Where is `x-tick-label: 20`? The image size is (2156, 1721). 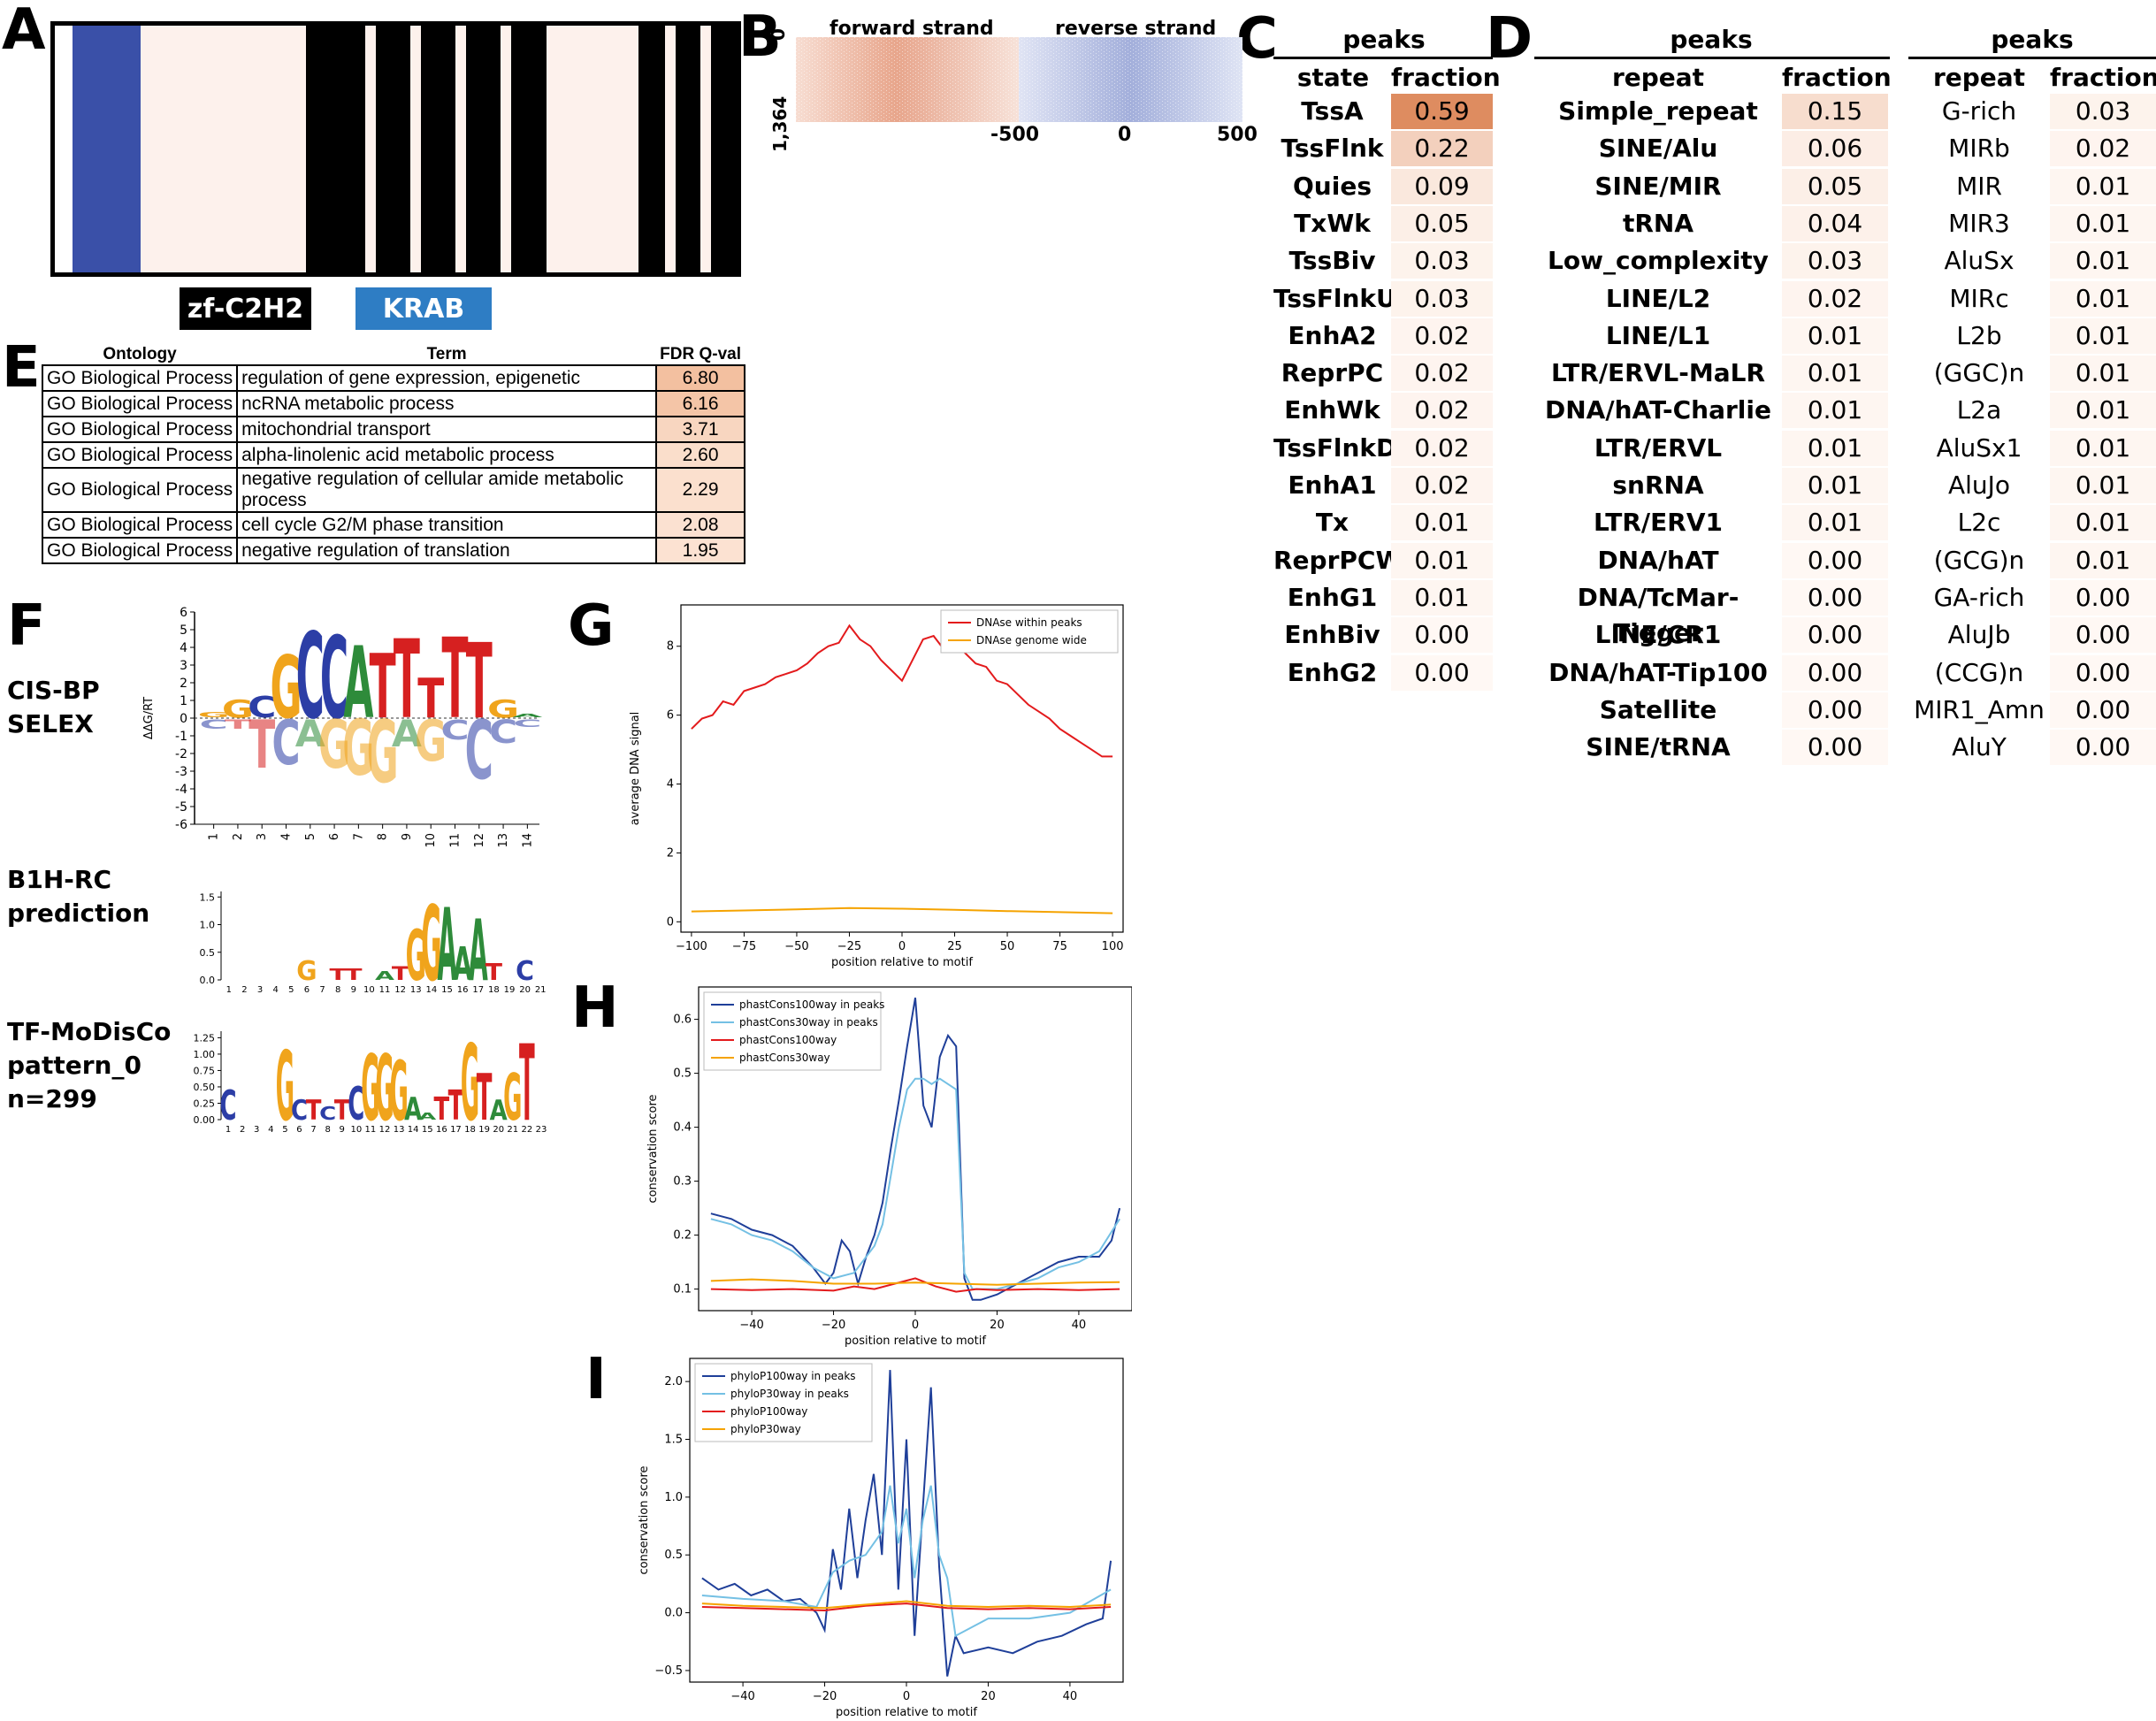
x-tick-label: 20 is located at coordinates (988, 1697).